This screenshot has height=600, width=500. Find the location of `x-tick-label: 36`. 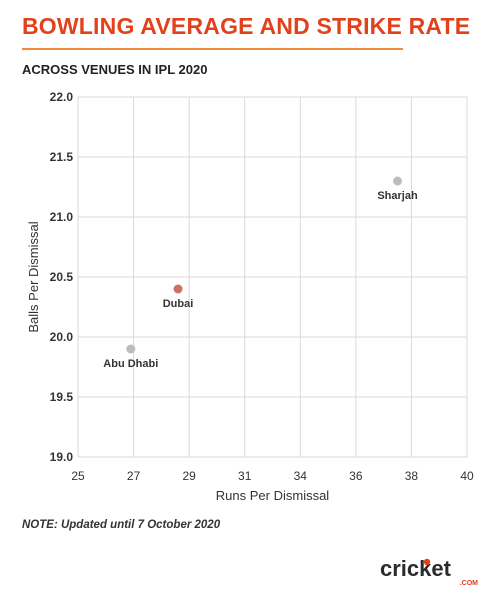

x-tick-label: 36 is located at coordinates (356, 476).